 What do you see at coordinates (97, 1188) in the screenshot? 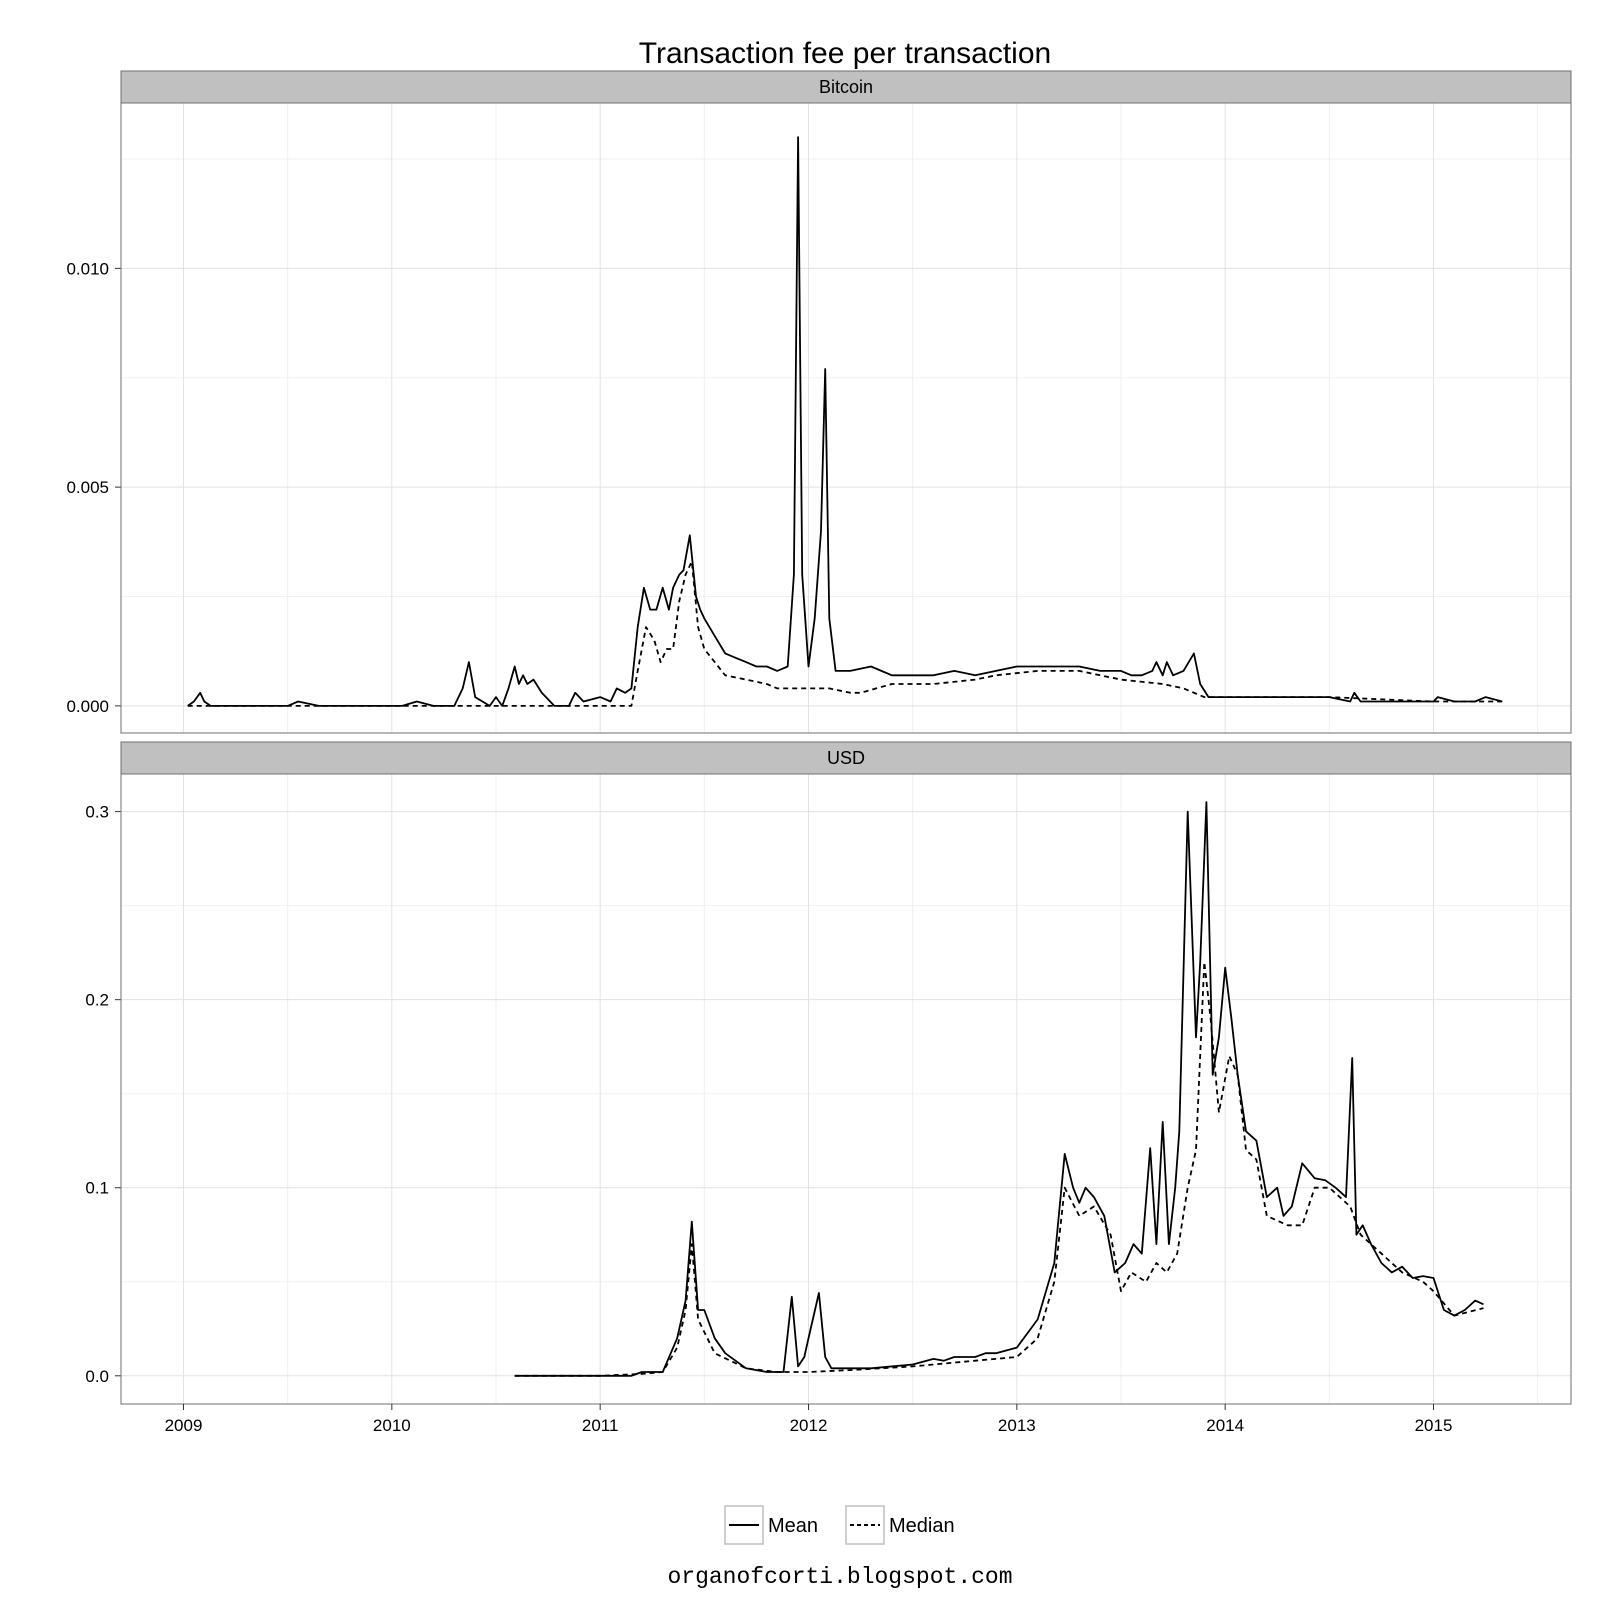
I see `y-tick-label: 0.1` at bounding box center [97, 1188].